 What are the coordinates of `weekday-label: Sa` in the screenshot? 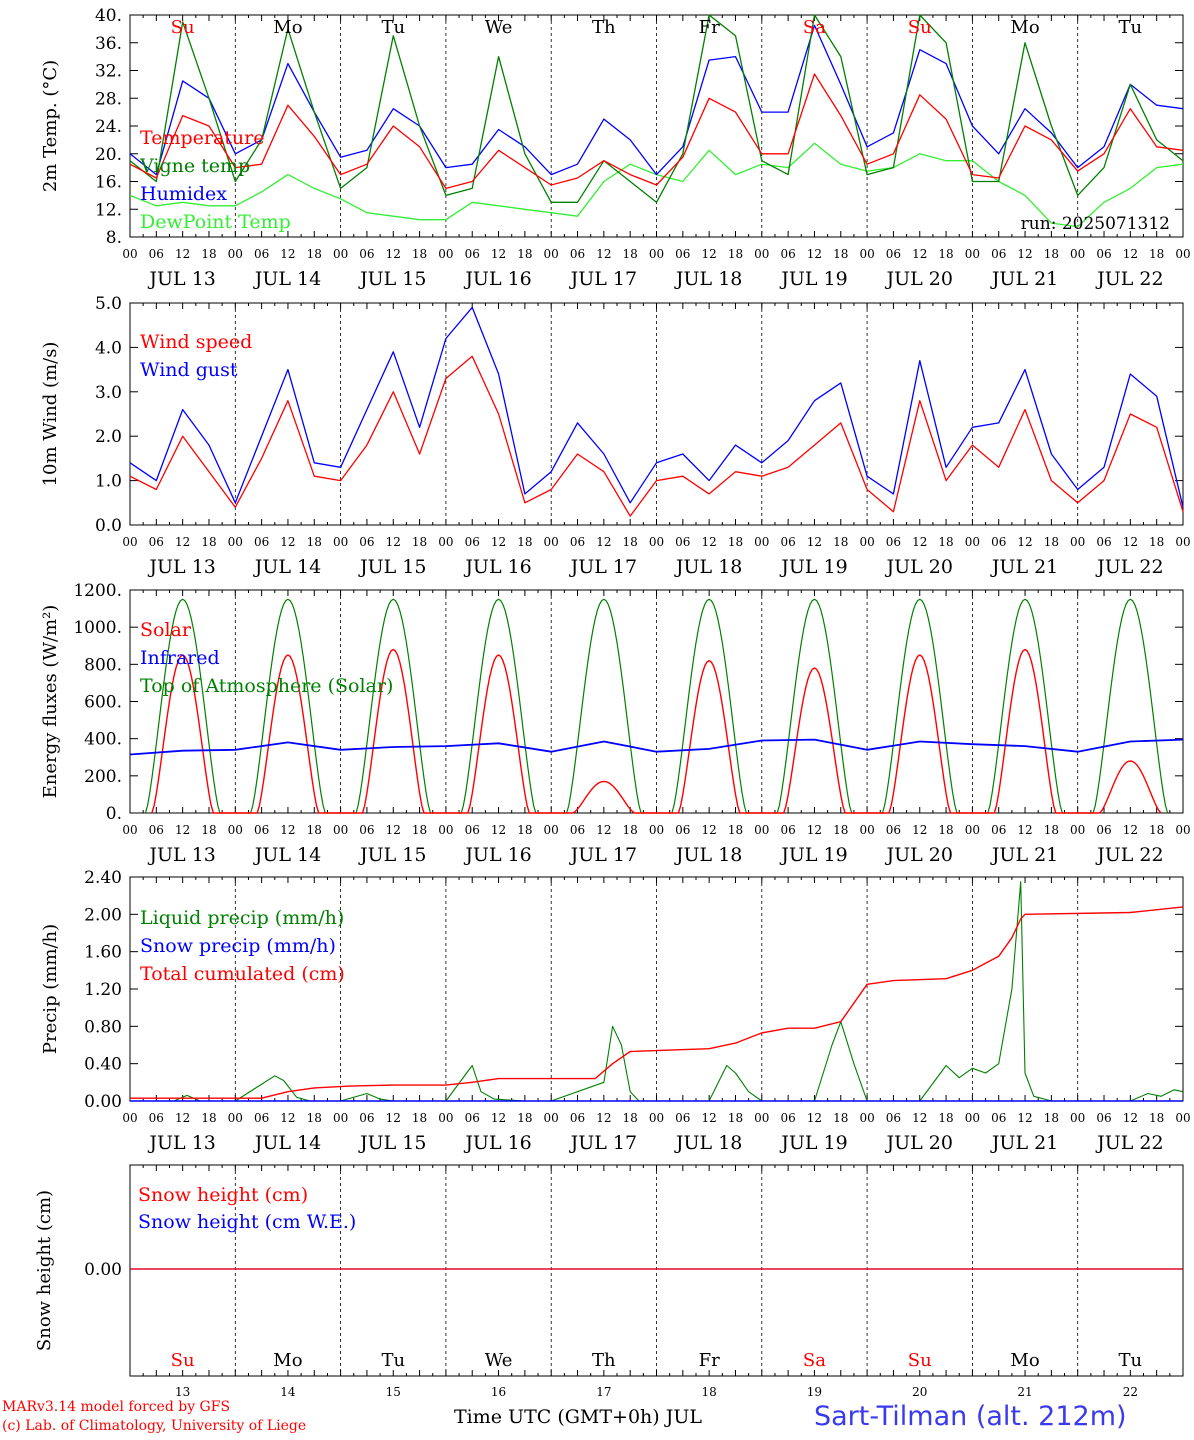 It's located at (814, 27).